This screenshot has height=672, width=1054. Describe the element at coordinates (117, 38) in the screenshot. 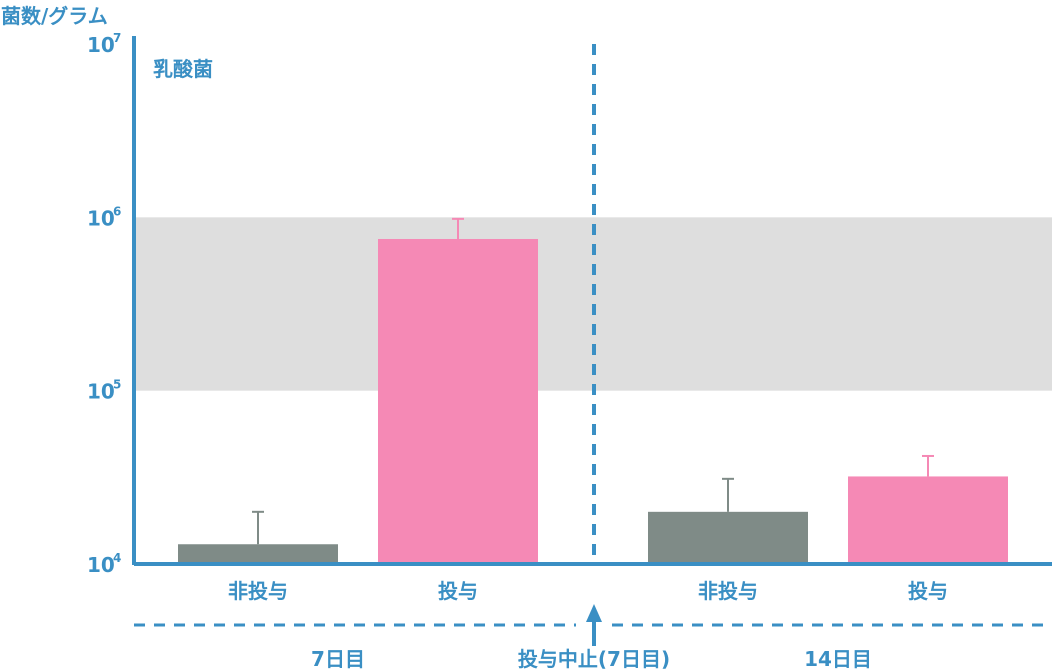

I see `y-tick-exponent: 7` at that location.